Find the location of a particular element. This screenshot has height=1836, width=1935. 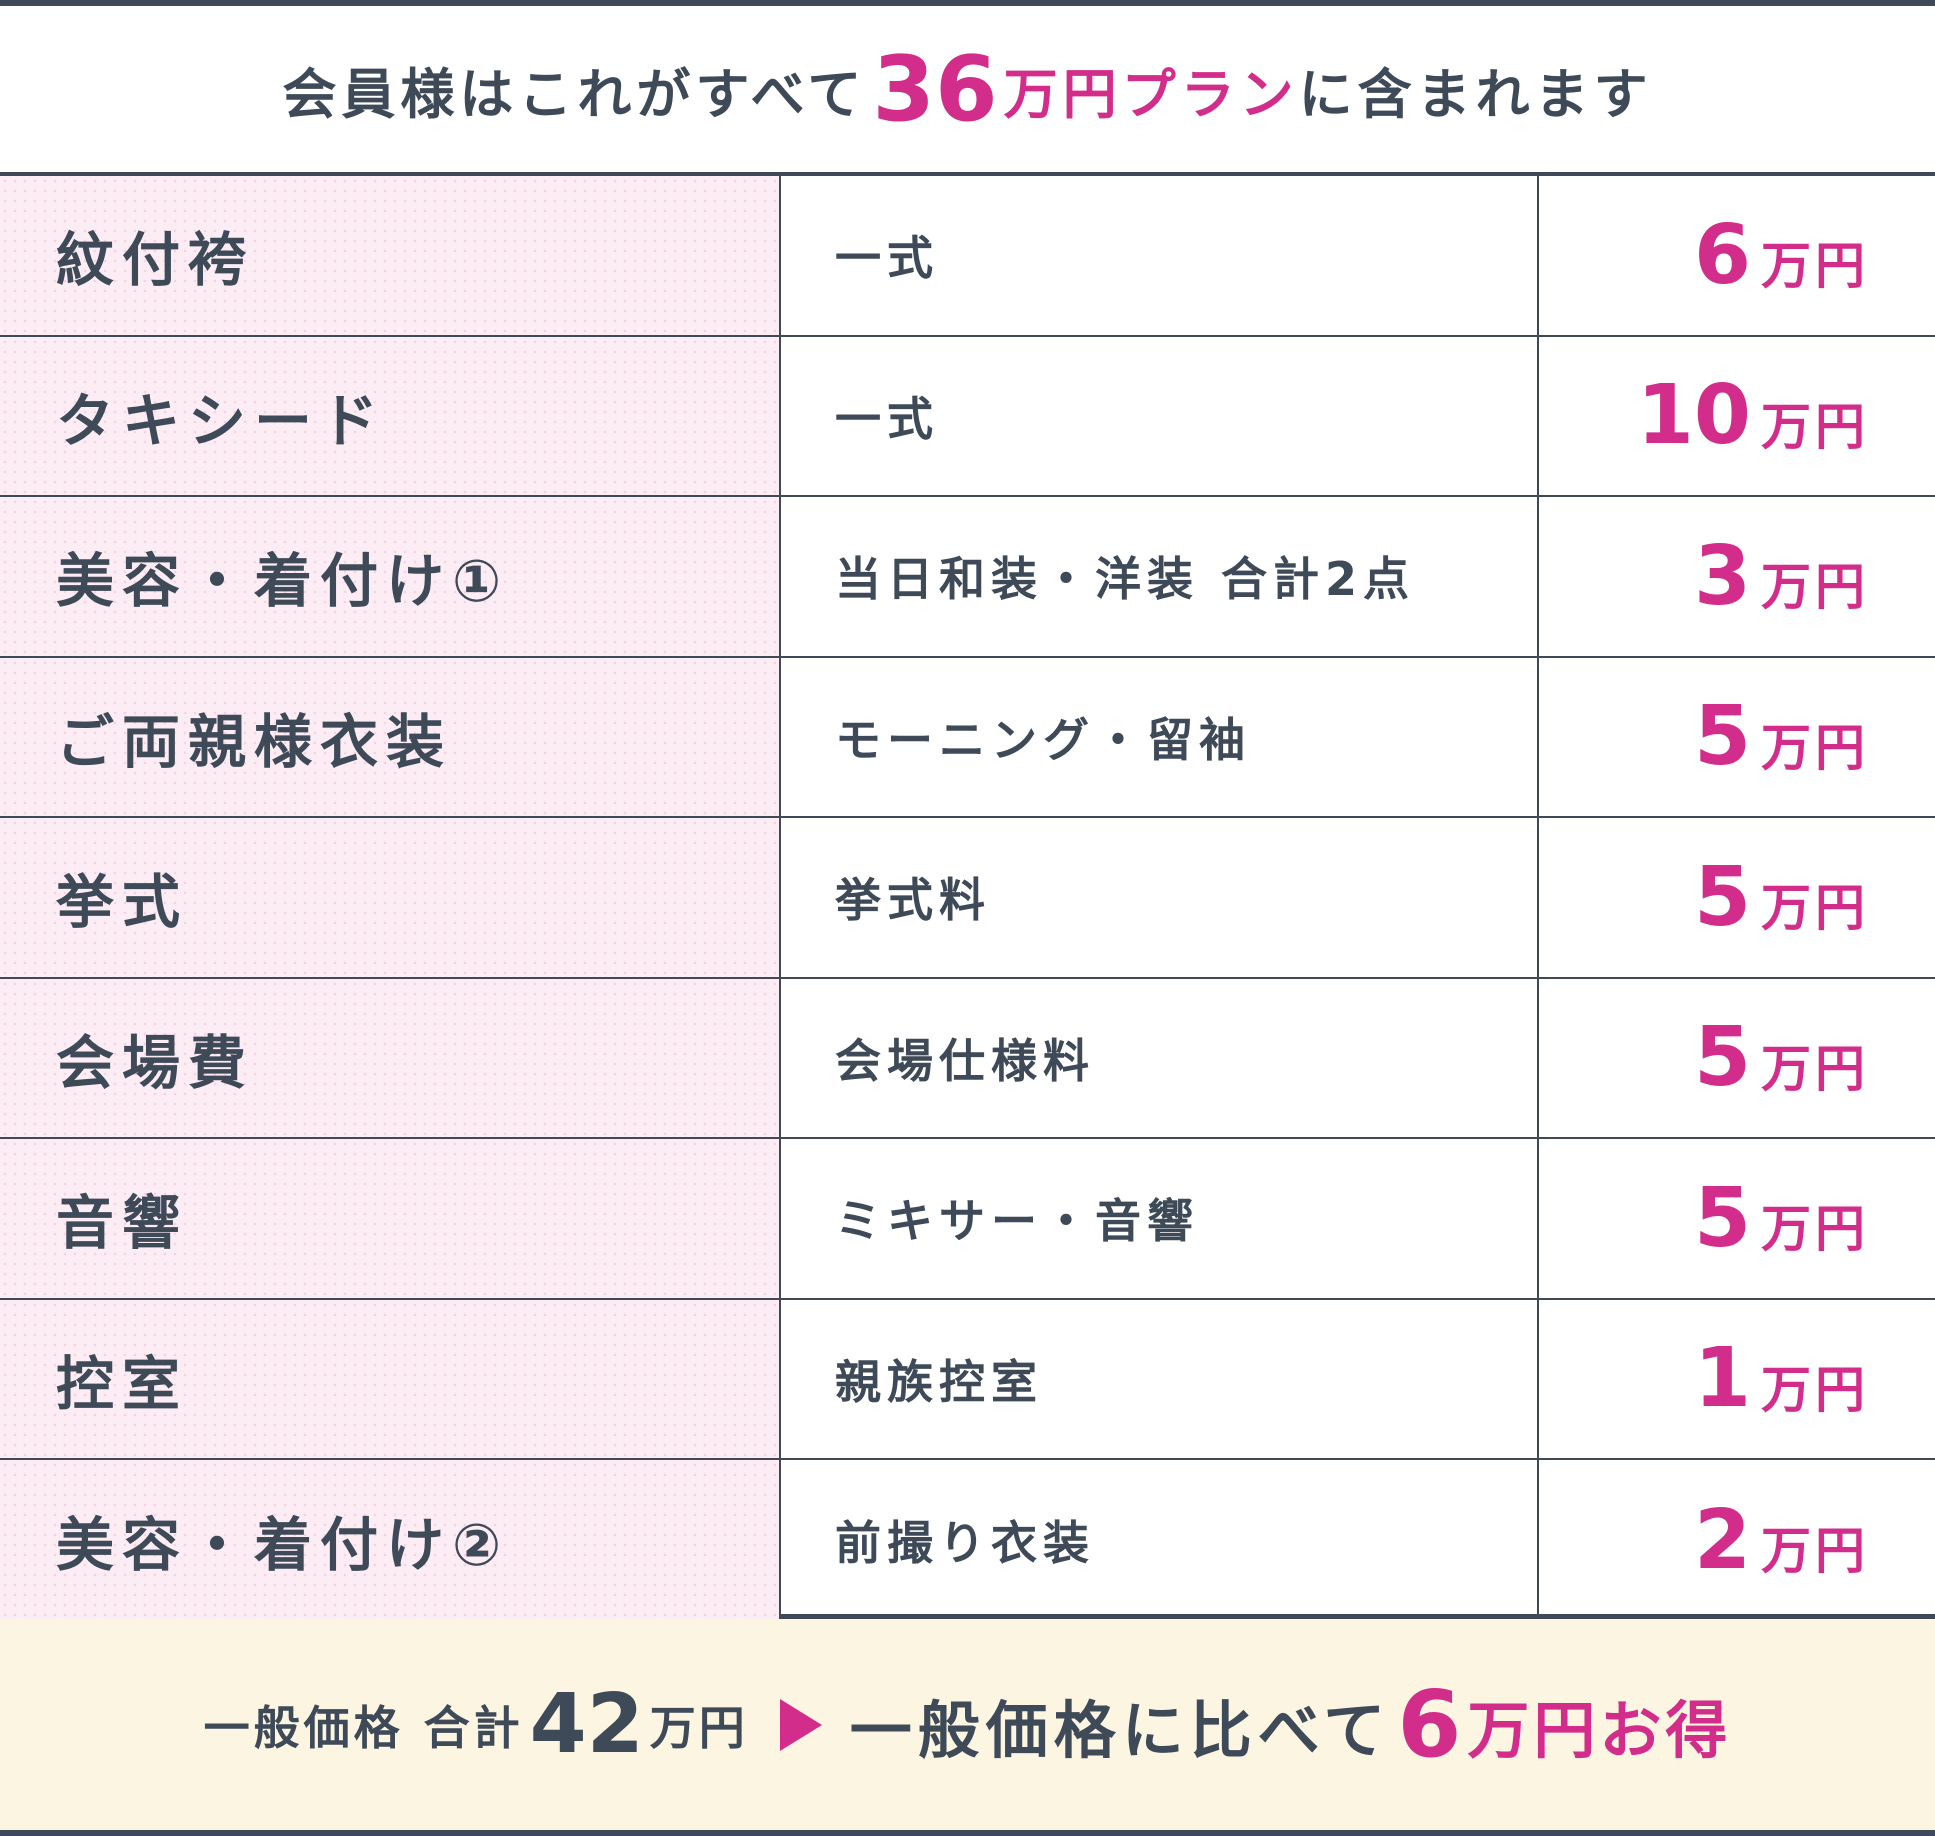

table-row: 紋付袴 一式 6 万円 is located at coordinates (967, 256).